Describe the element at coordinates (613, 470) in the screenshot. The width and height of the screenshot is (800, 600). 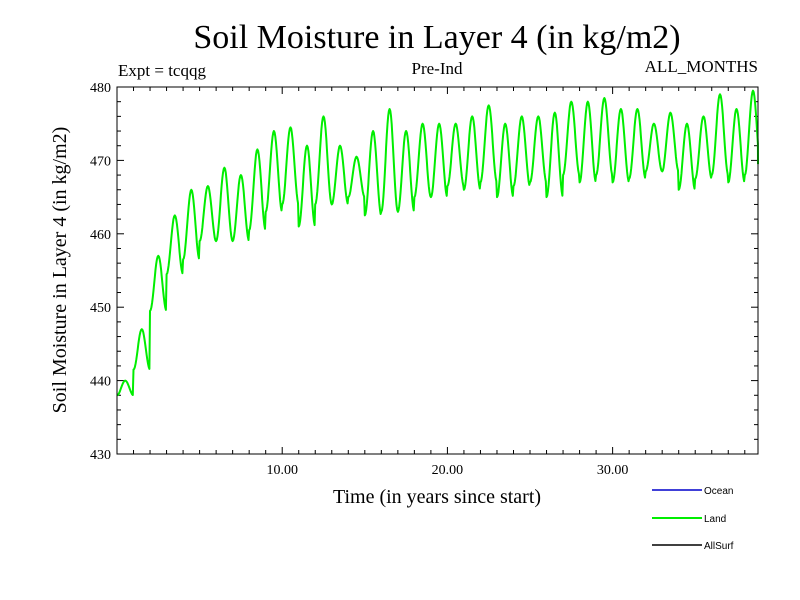
I see `x-tick-label: 30.00` at that location.